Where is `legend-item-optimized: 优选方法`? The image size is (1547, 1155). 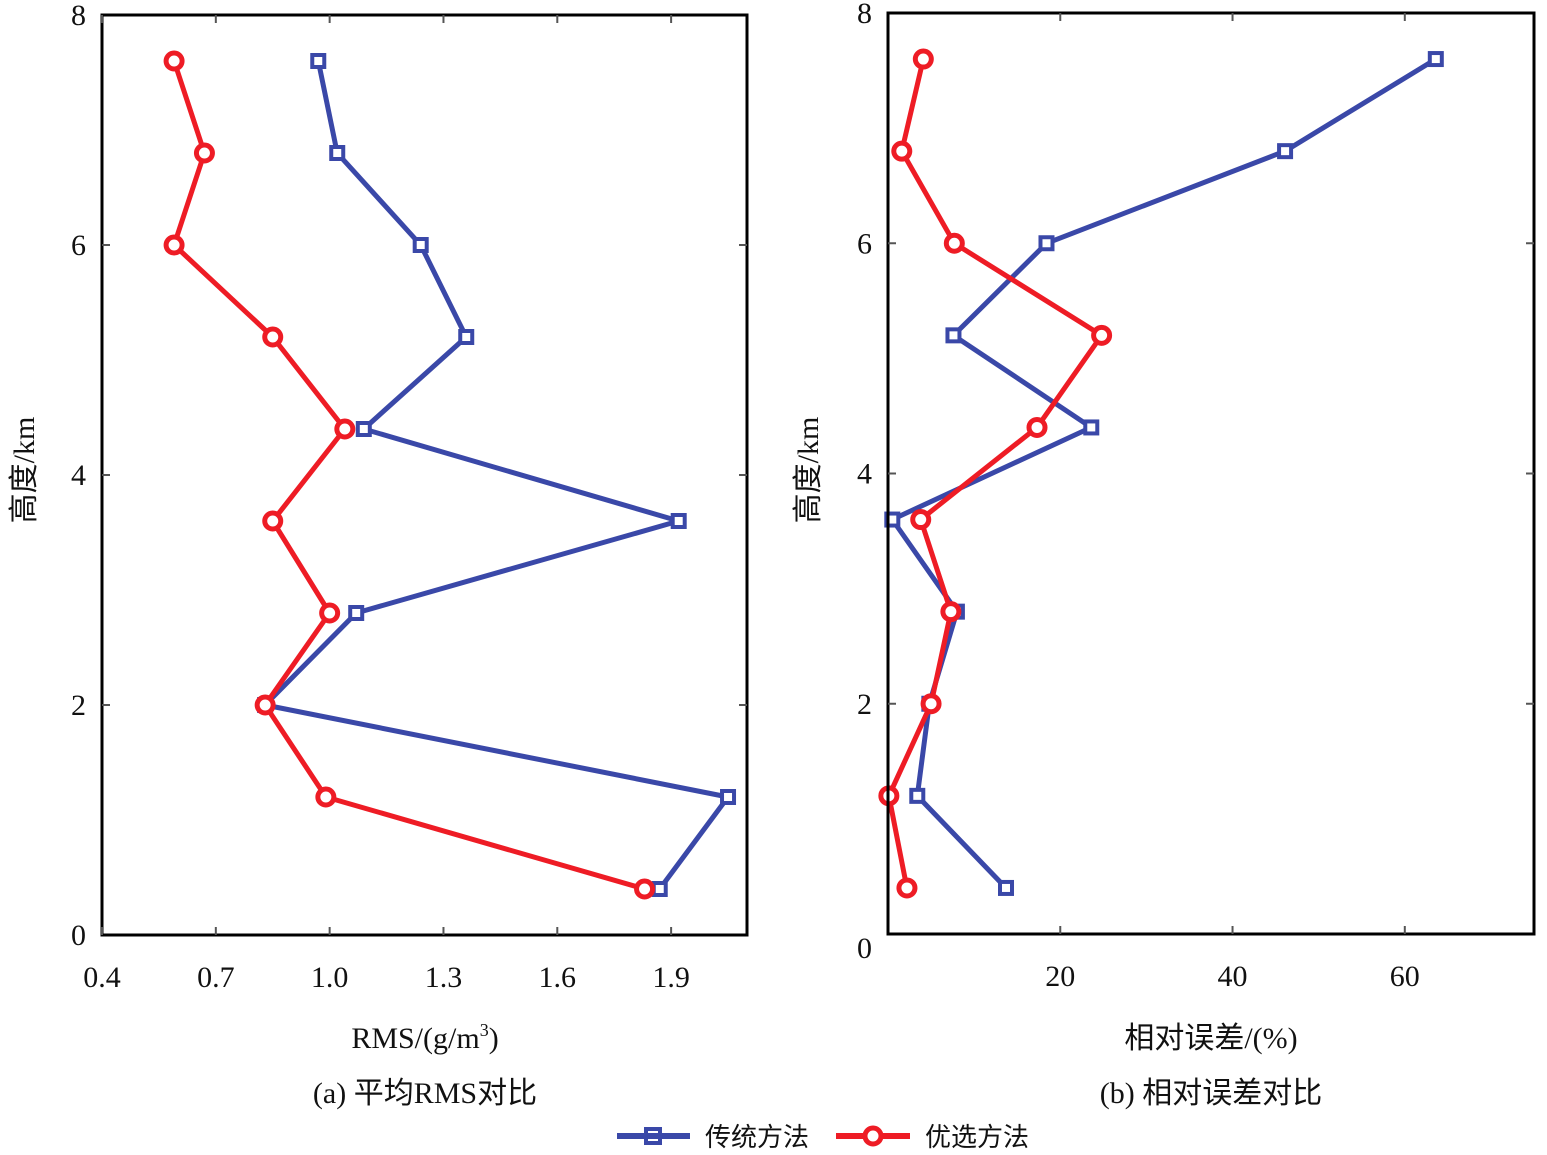
legend-item-optimized: 优选方法 is located at coordinates (932, 1137).